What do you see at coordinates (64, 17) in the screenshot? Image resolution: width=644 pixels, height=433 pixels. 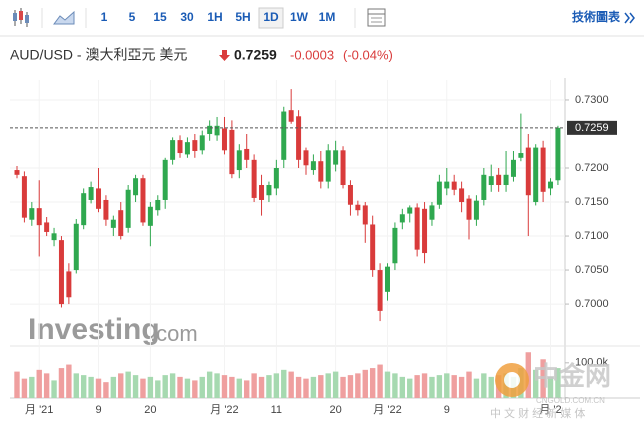 I see `area-icon` at bounding box center [64, 17].